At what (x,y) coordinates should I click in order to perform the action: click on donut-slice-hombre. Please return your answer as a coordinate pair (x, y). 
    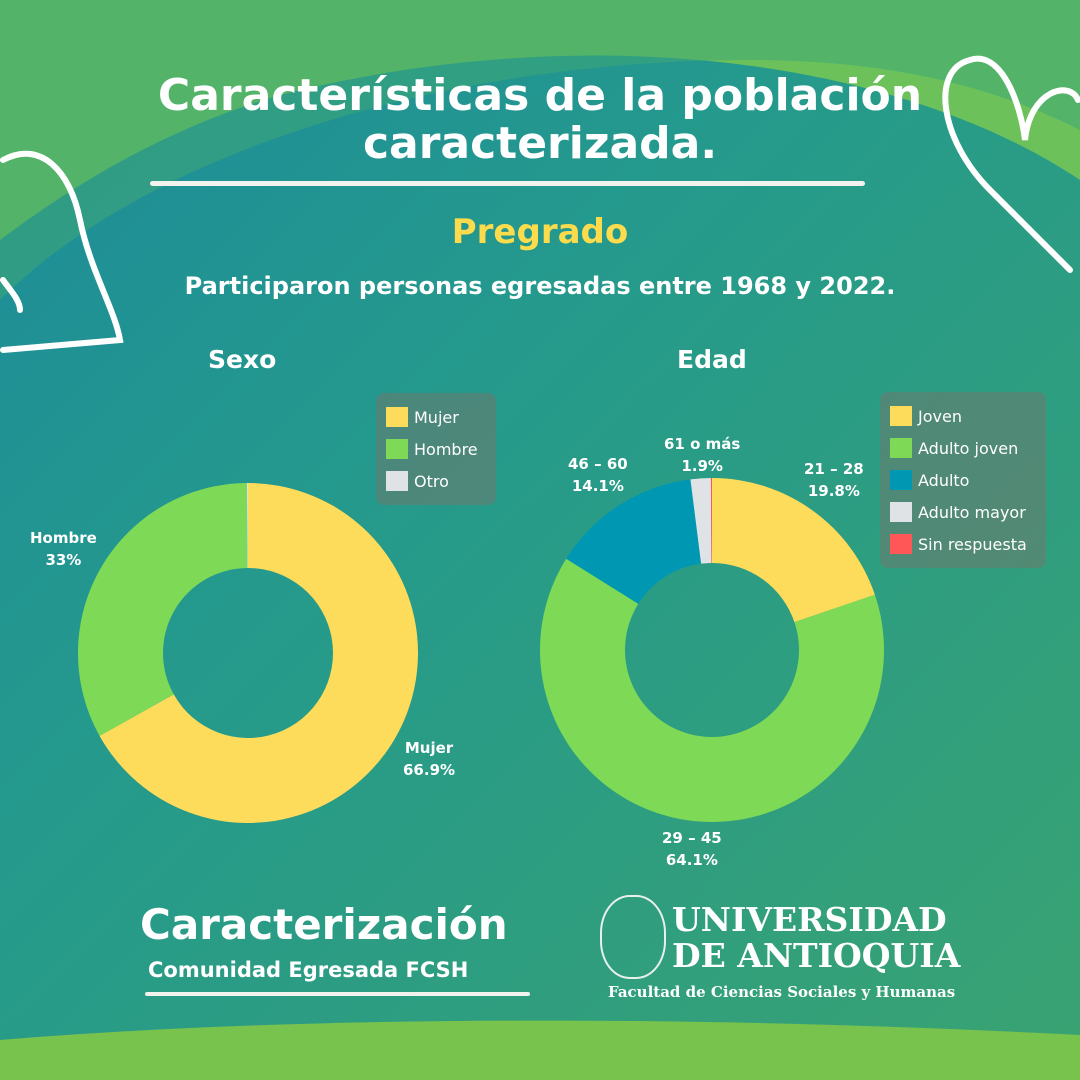
    Looking at the image, I should click on (162, 609).